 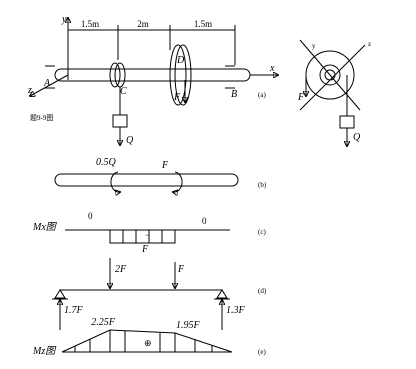 I want to click on label: (e), so click(x=262, y=352).